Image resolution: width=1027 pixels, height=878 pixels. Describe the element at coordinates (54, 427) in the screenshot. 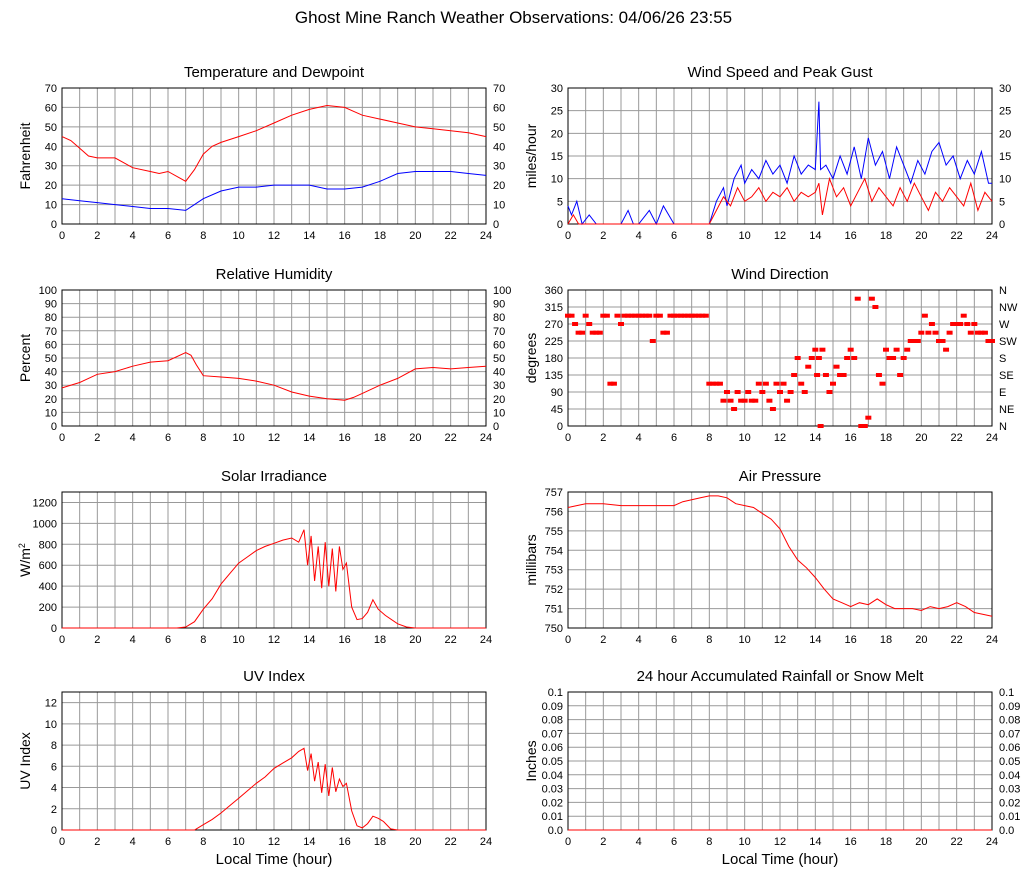

I see `y-tick-label: 0` at that location.